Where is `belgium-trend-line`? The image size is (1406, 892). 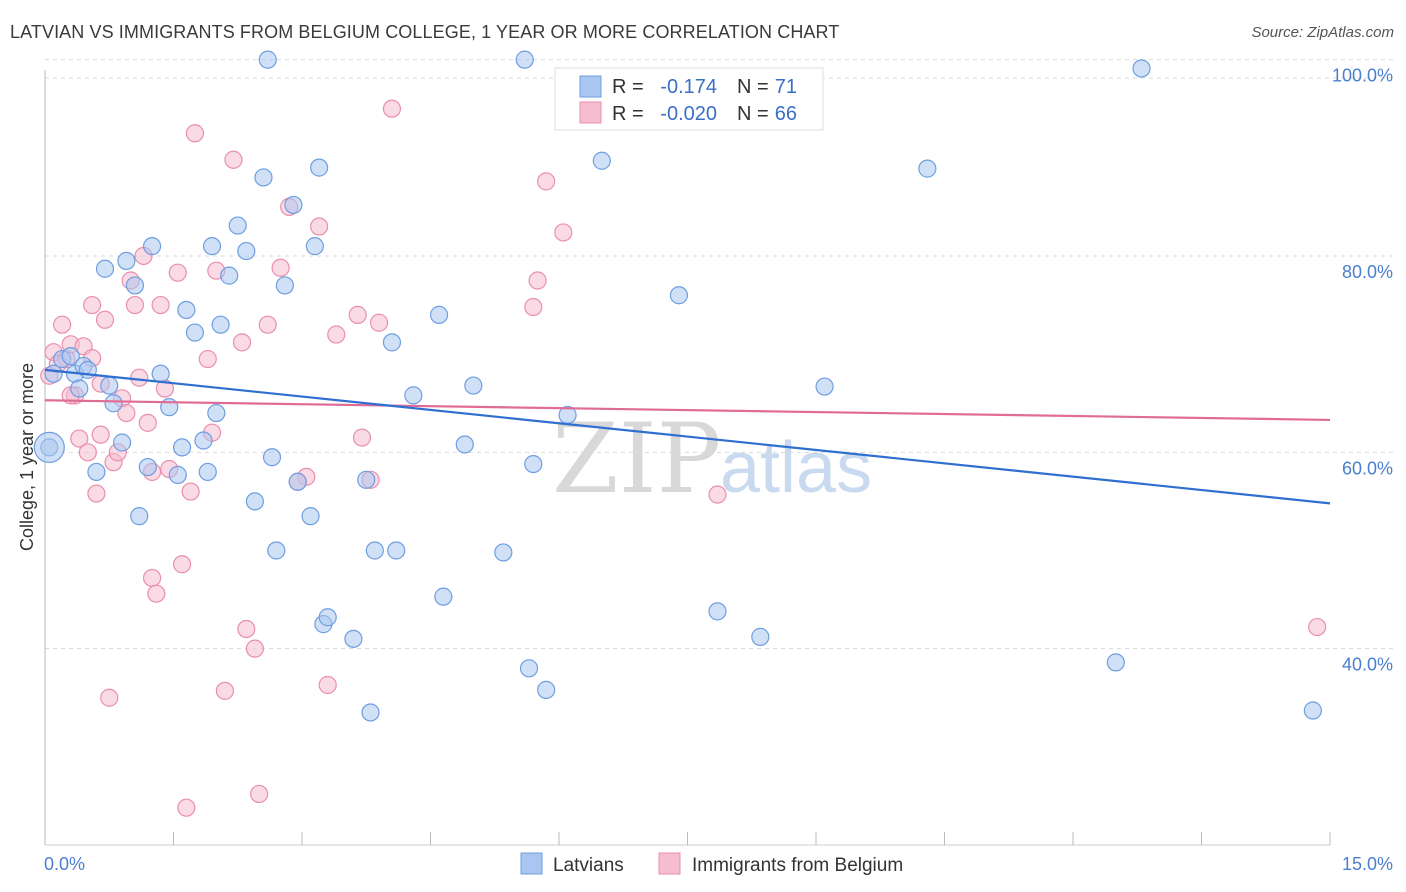
belgium-trend-line is located at coordinates (687, 410).